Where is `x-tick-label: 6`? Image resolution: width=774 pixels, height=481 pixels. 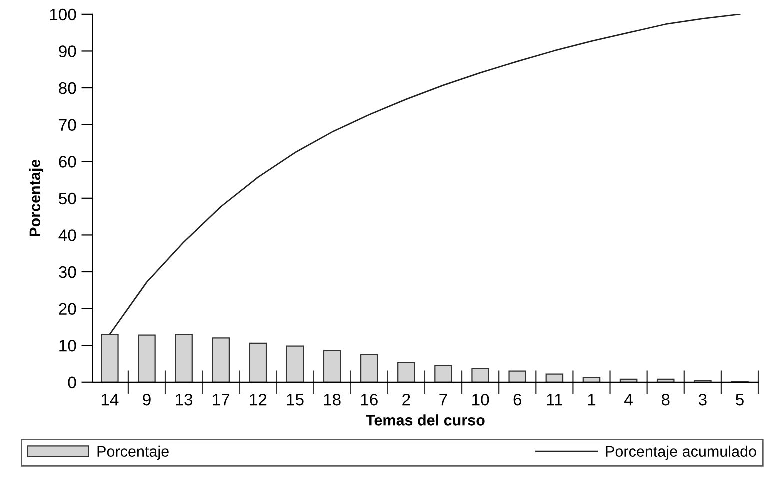 x-tick-label: 6 is located at coordinates (518, 400).